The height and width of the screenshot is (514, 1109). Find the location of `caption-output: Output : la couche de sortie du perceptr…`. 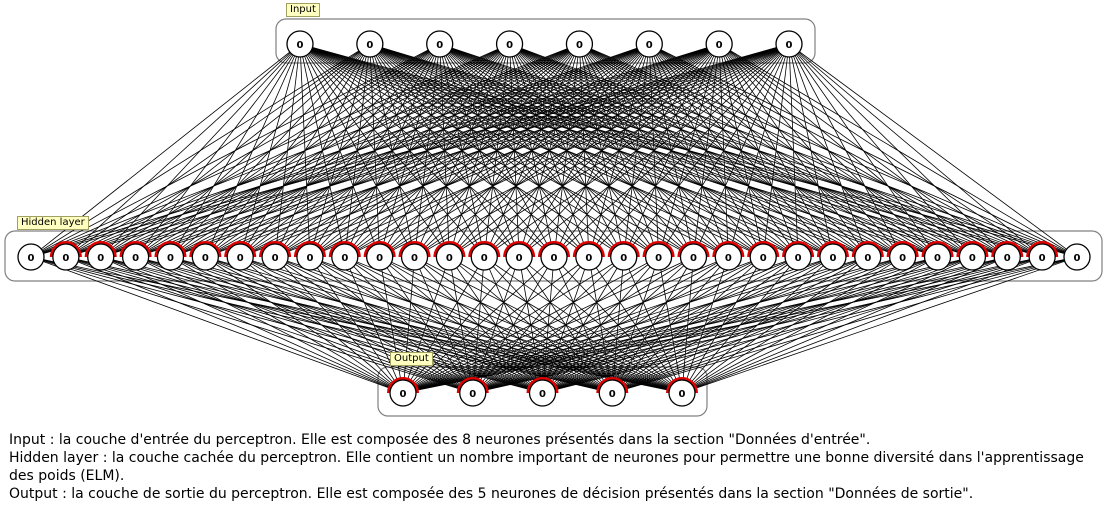

caption-output: Output : la couche de sortie du perceptr… is located at coordinates (491, 494).